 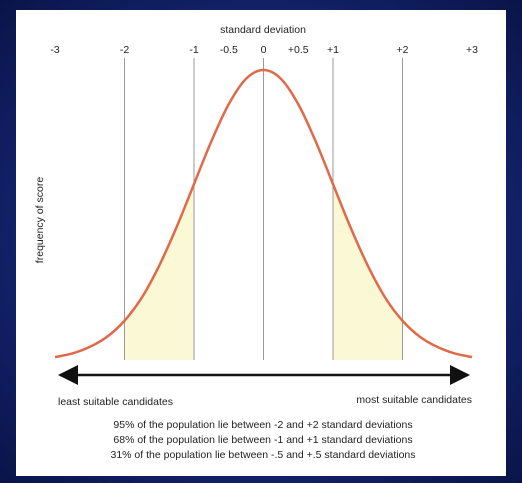 I want to click on x-axis-label: standard deviation, so click(x=263, y=30).